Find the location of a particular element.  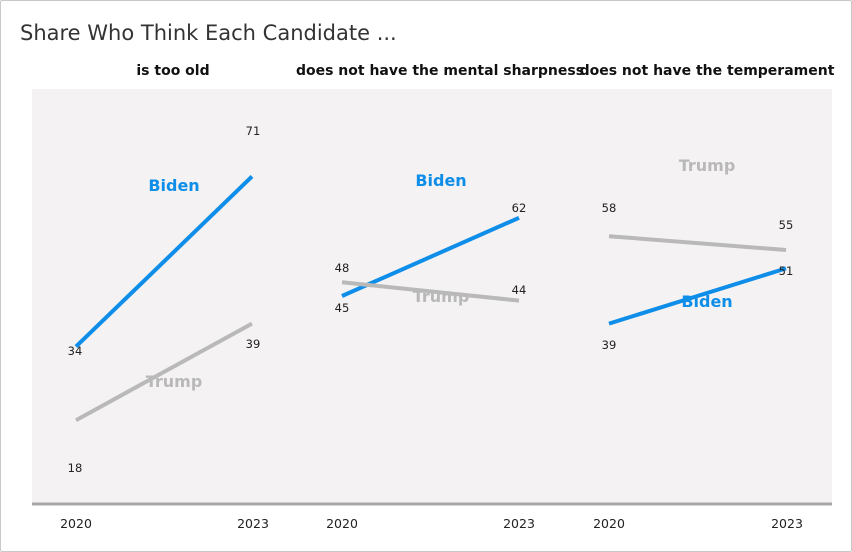

data-label: 44 is located at coordinates (519, 290).